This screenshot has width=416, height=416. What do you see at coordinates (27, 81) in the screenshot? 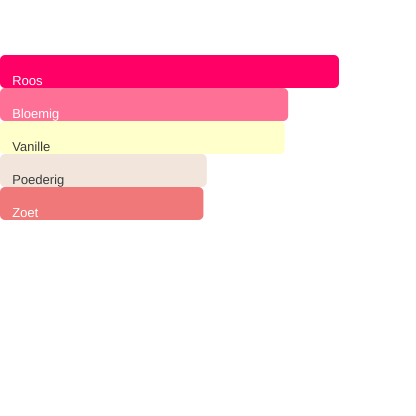
I see `y-tick-label: Roos` at bounding box center [27, 81].